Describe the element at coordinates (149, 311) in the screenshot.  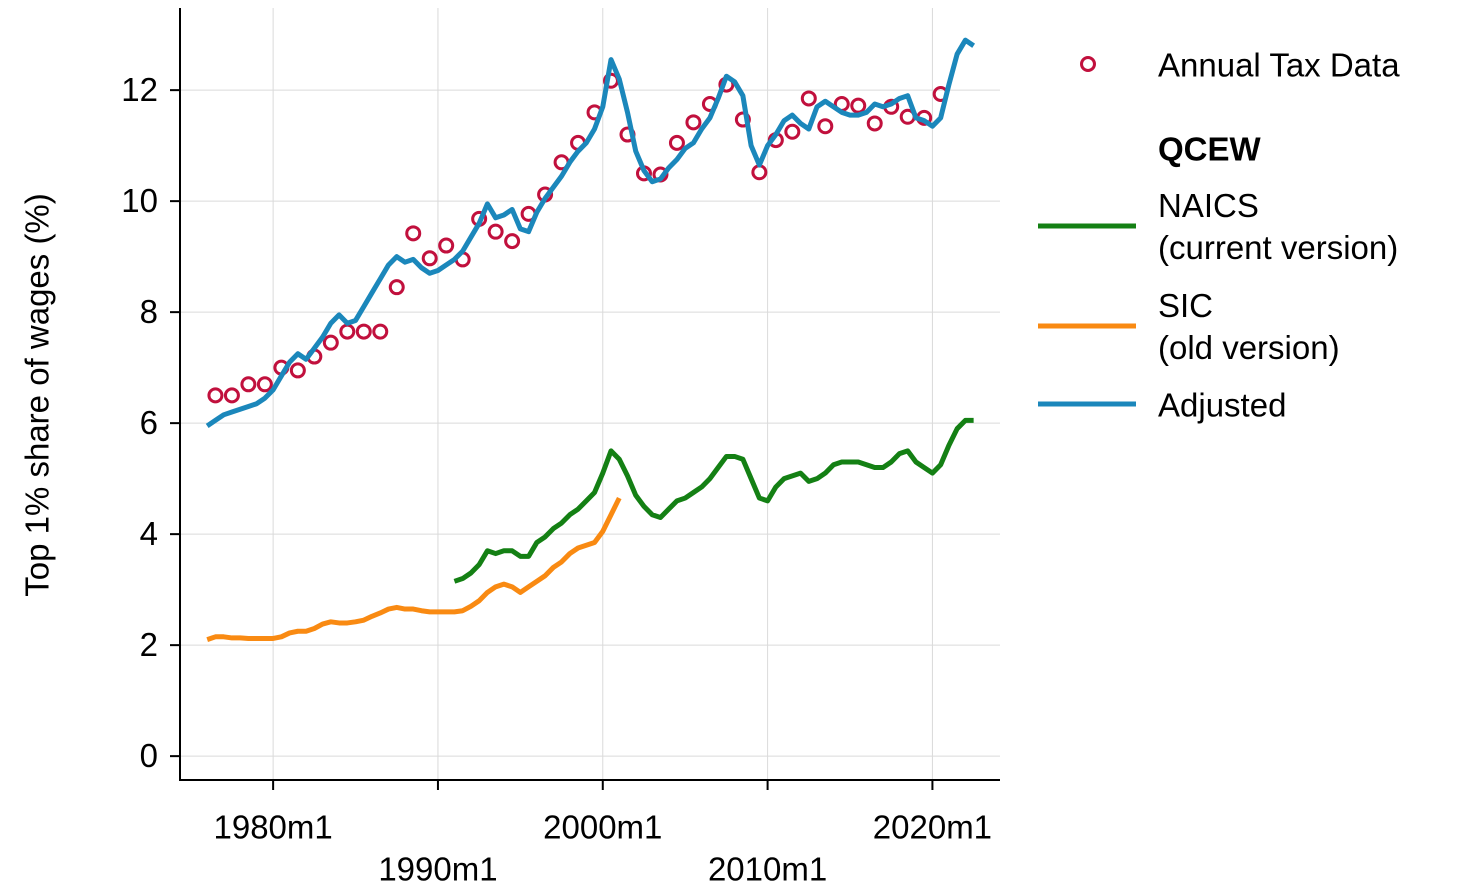
I see `y-tick-label: 8` at that location.